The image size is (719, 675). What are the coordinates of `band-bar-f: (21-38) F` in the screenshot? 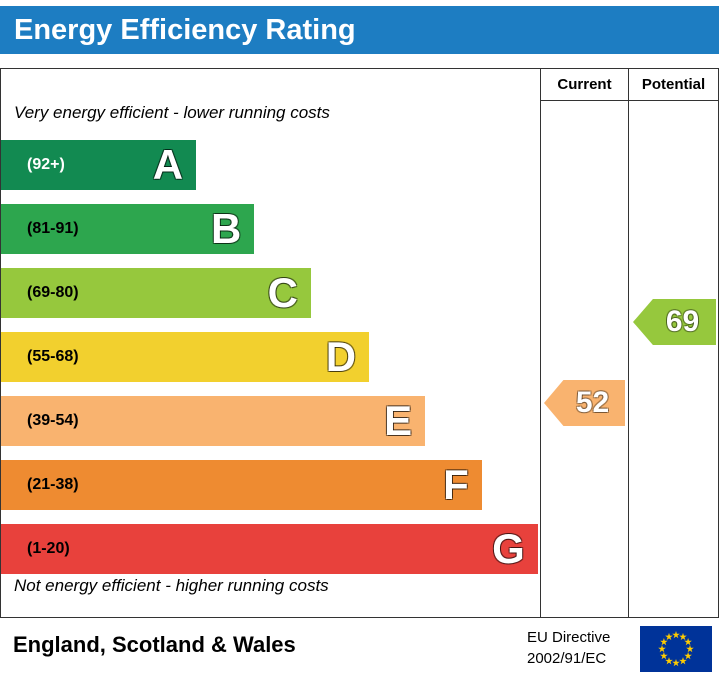 It's located at (241, 485).